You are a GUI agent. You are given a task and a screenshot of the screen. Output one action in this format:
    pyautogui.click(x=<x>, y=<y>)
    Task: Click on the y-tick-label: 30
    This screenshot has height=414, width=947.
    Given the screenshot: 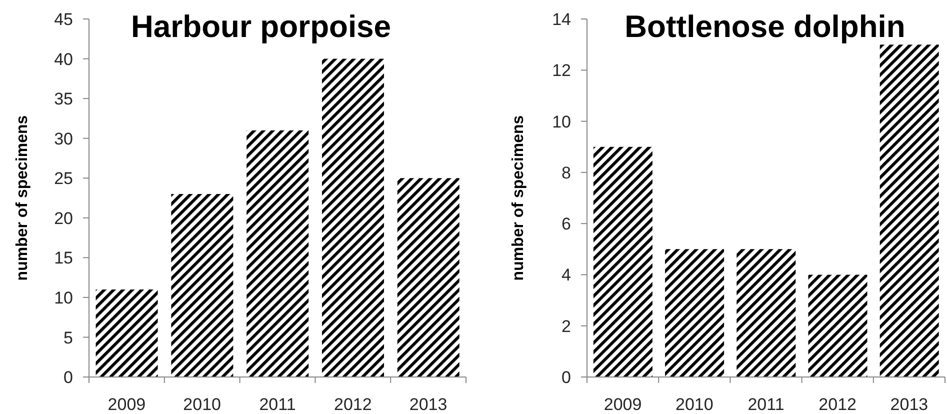 What is the action you would take?
    pyautogui.click(x=63, y=138)
    